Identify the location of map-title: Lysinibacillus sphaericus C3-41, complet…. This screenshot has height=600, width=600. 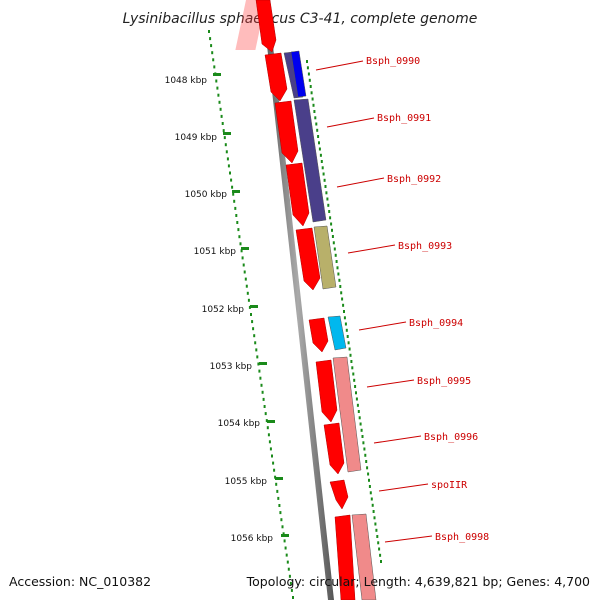
(300, 19).